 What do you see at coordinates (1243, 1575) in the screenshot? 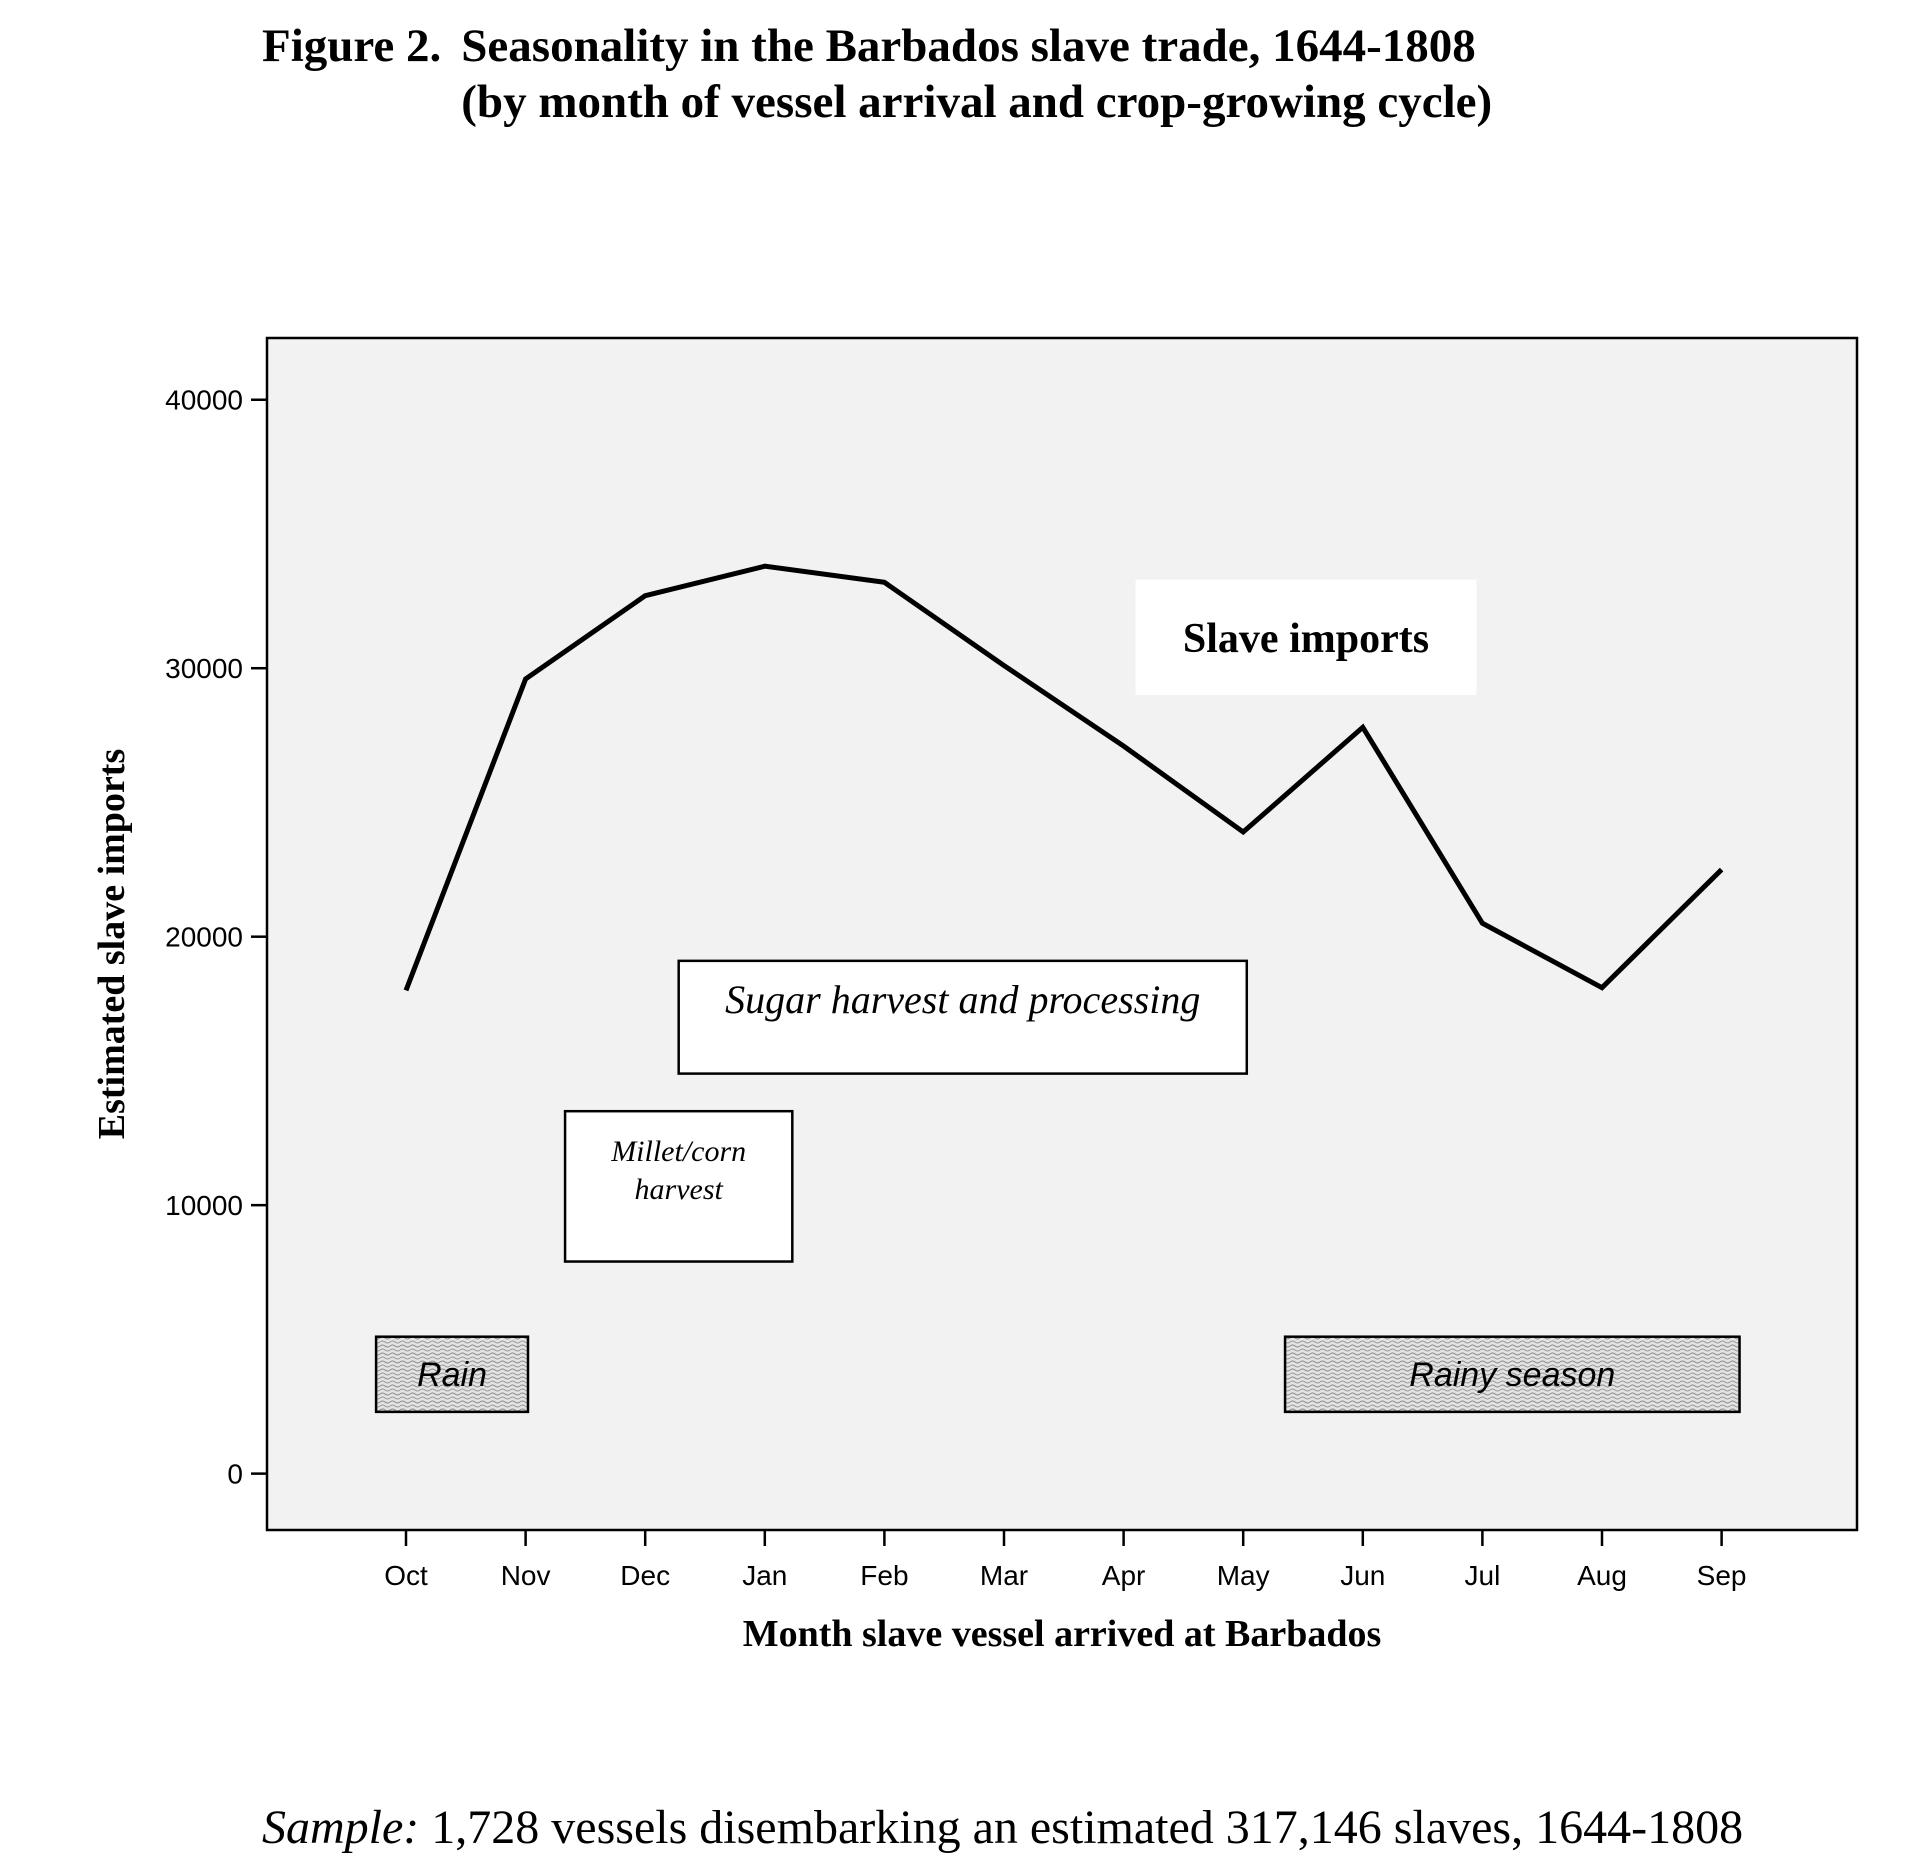
I see `x-tick-label: May` at bounding box center [1243, 1575].